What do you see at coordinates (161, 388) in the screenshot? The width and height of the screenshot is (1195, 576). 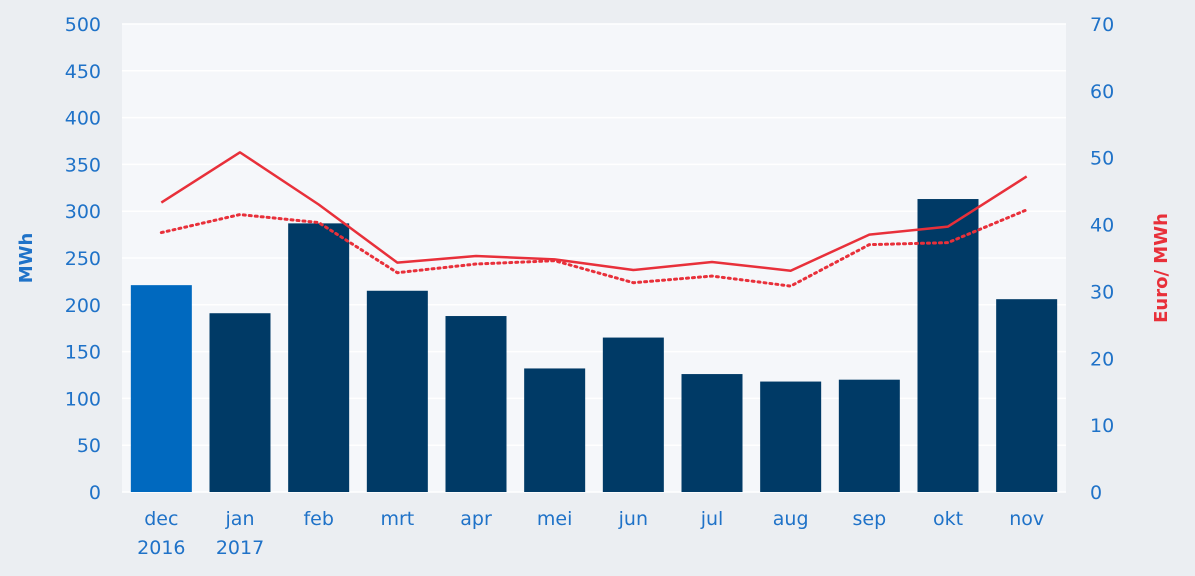 I see `bar-dec` at bounding box center [161, 388].